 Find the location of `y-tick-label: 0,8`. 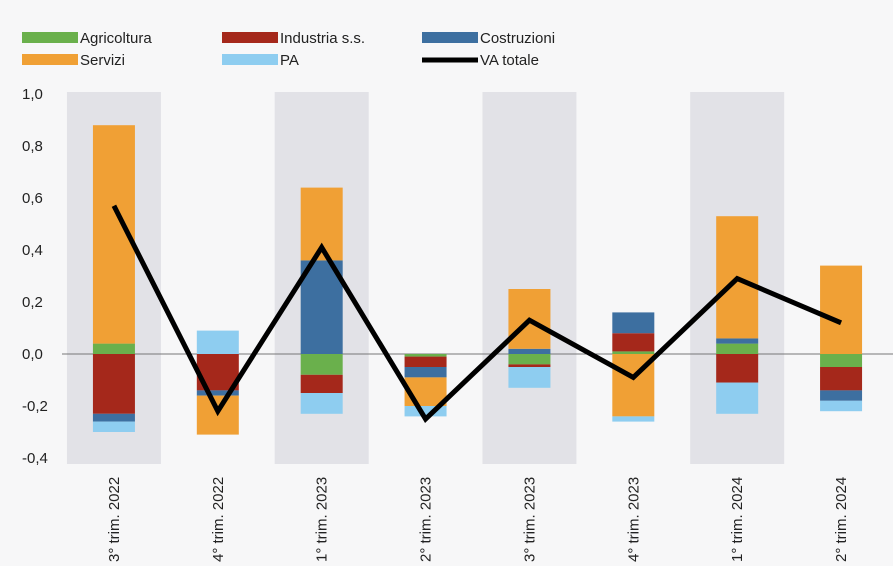

y-tick-label: 0,8 is located at coordinates (32, 146).